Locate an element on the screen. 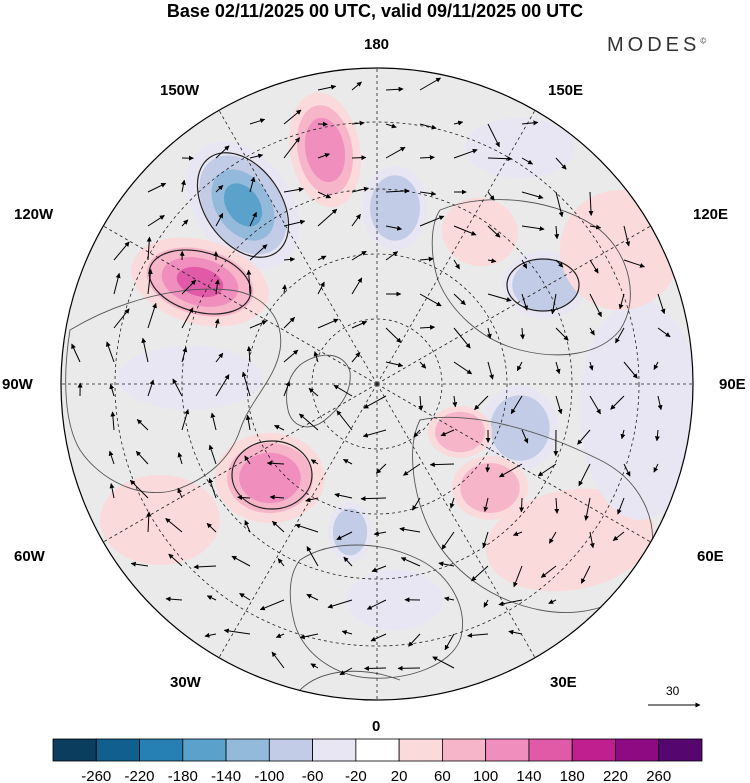  contour-pos-atlantic is located at coordinates (272, 475).